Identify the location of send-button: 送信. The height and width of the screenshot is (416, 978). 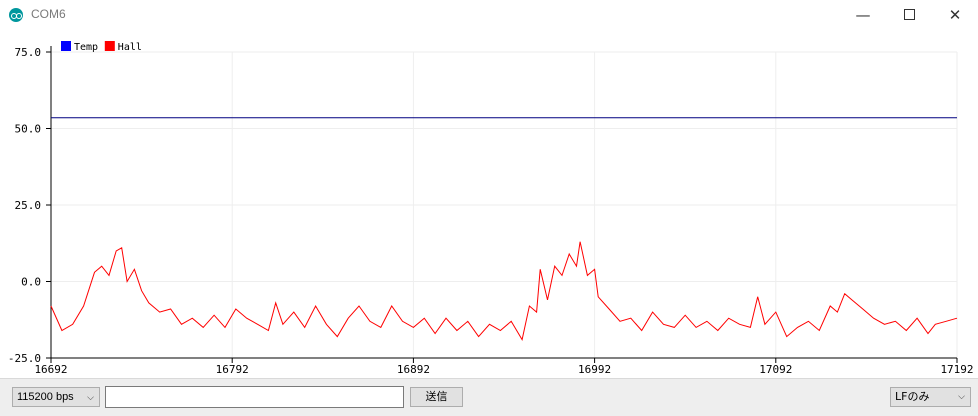
(436, 397).